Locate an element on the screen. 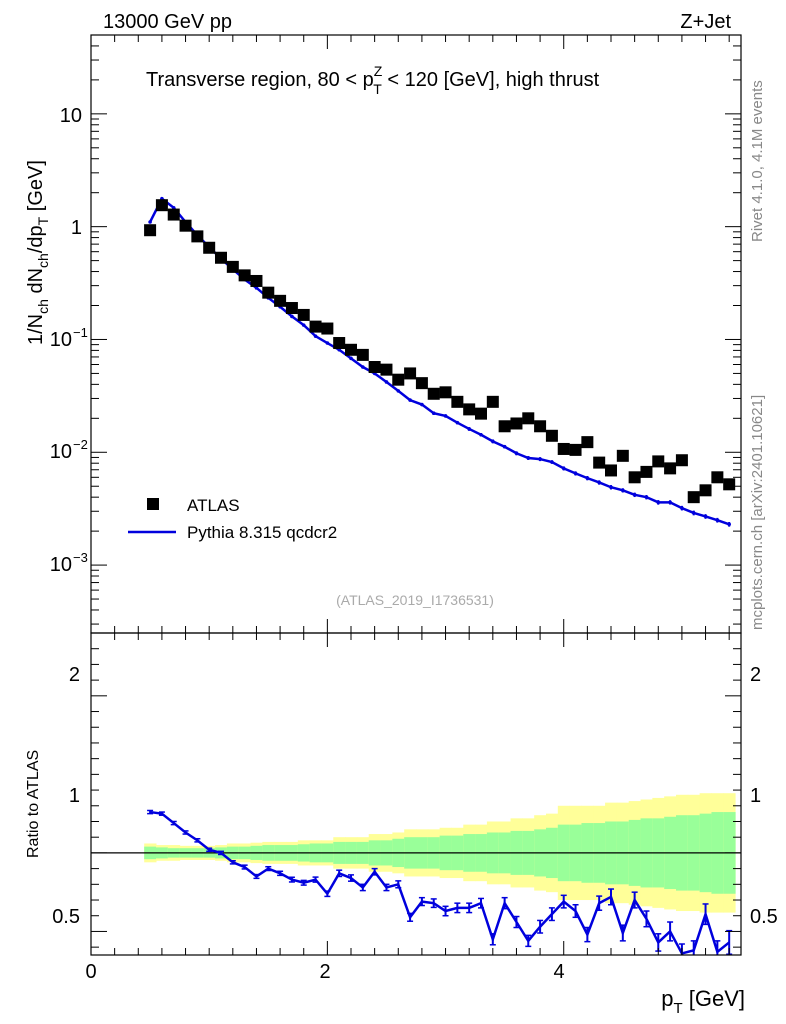 The image size is (786, 1024). ylabel-b: dN is located at coordinates (36, 283).